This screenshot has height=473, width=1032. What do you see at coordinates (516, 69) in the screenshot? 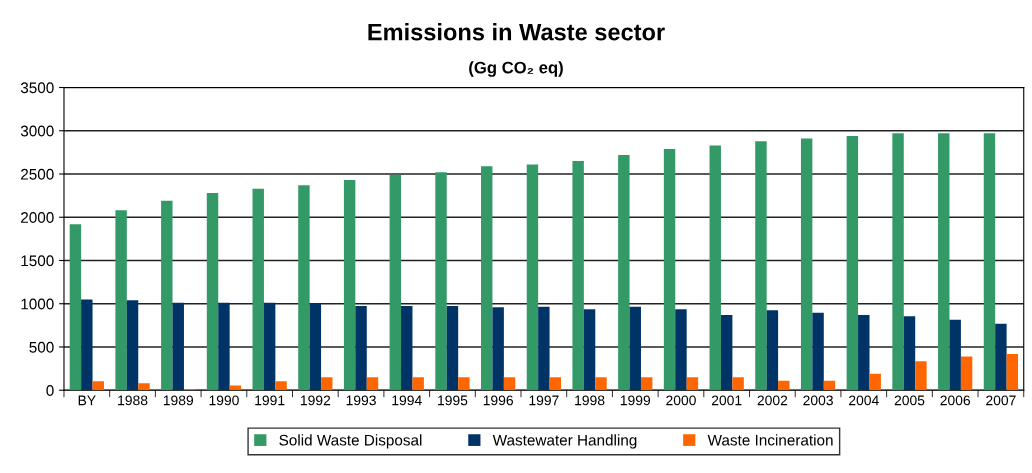
I see `chart-subtitle: (Gg CO₂ eq)` at bounding box center [516, 69].